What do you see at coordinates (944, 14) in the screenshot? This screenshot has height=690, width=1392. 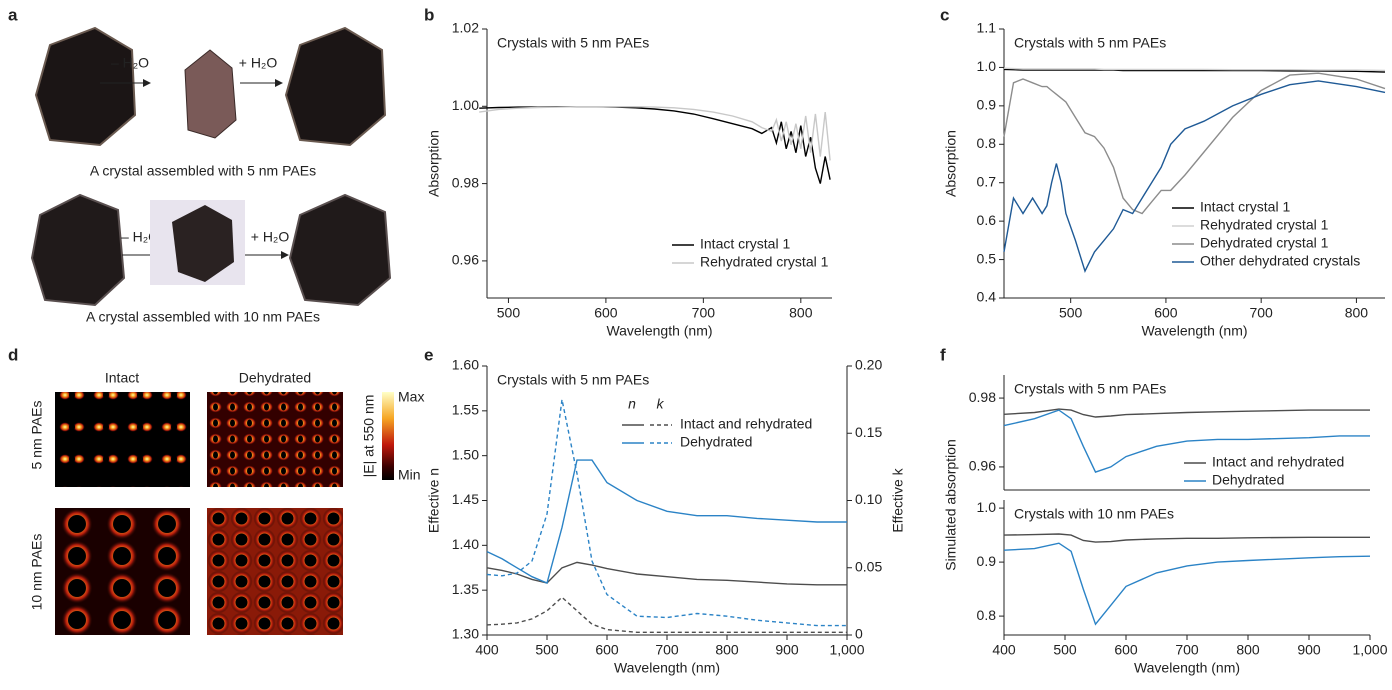 I see `panel-label: c` at bounding box center [944, 14].